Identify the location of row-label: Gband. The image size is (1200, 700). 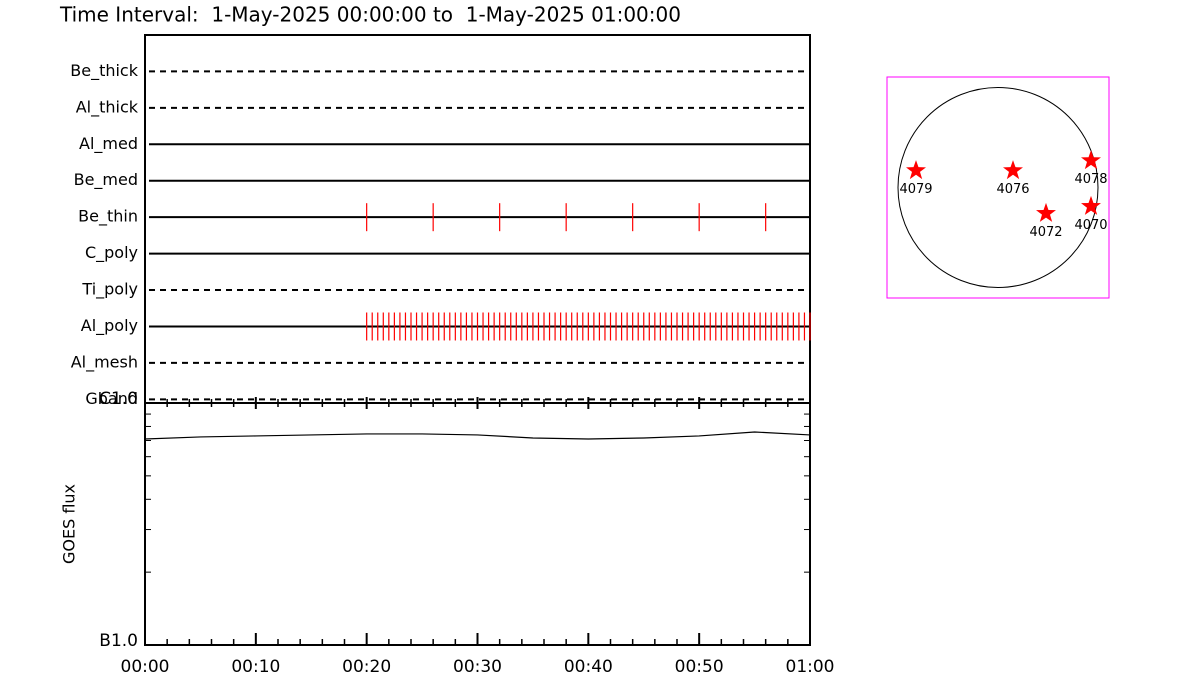
(111, 398).